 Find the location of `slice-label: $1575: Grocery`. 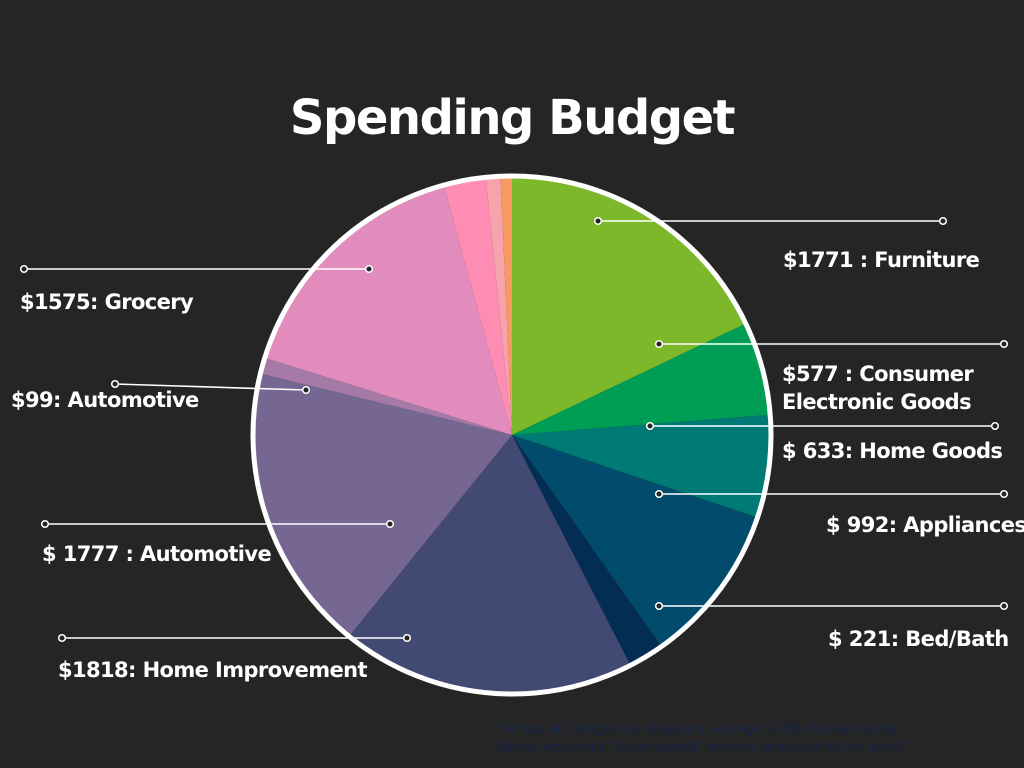

slice-label: $1575: Grocery is located at coordinates (107, 302).